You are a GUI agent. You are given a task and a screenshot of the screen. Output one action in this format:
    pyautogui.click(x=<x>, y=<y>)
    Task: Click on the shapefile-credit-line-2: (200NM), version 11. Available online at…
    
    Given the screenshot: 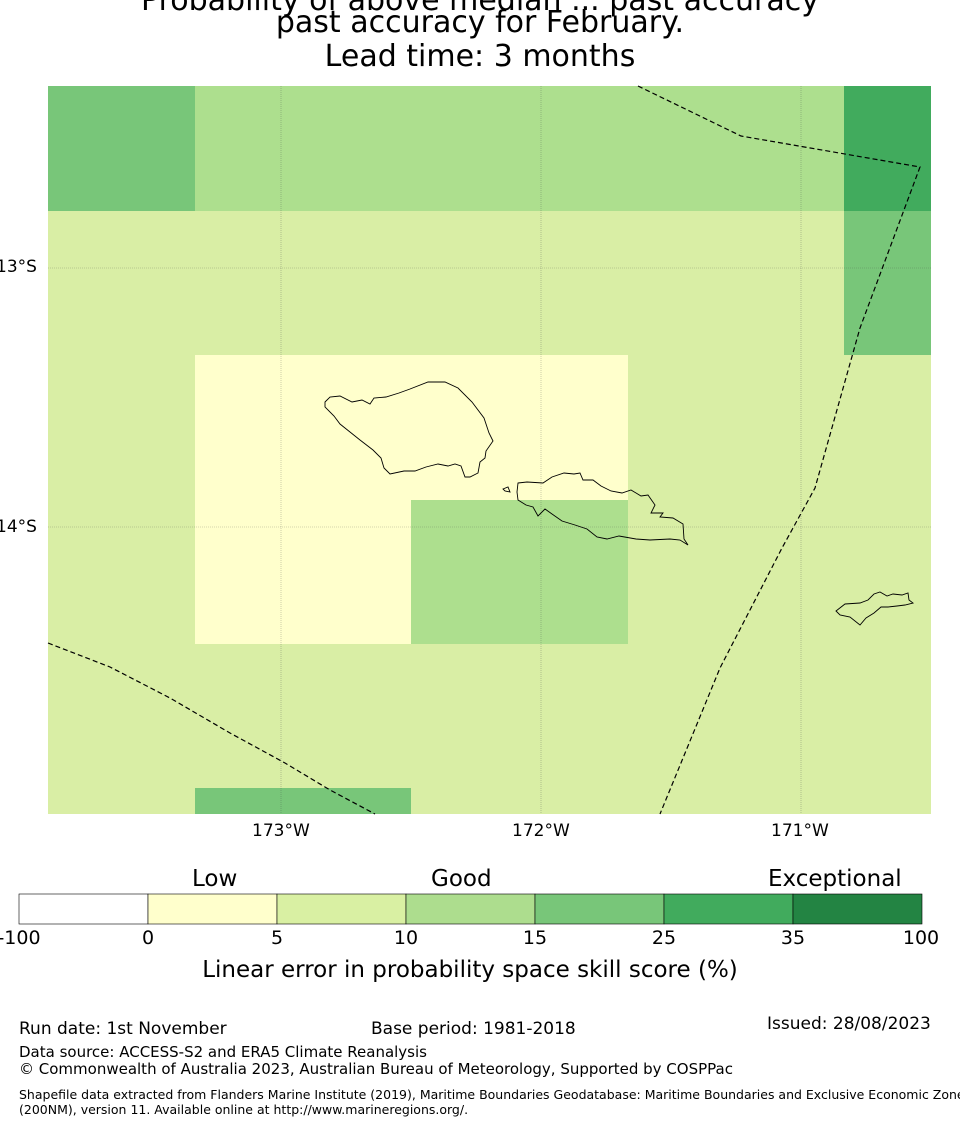 What is the action you would take?
    pyautogui.click(x=244, y=1109)
    